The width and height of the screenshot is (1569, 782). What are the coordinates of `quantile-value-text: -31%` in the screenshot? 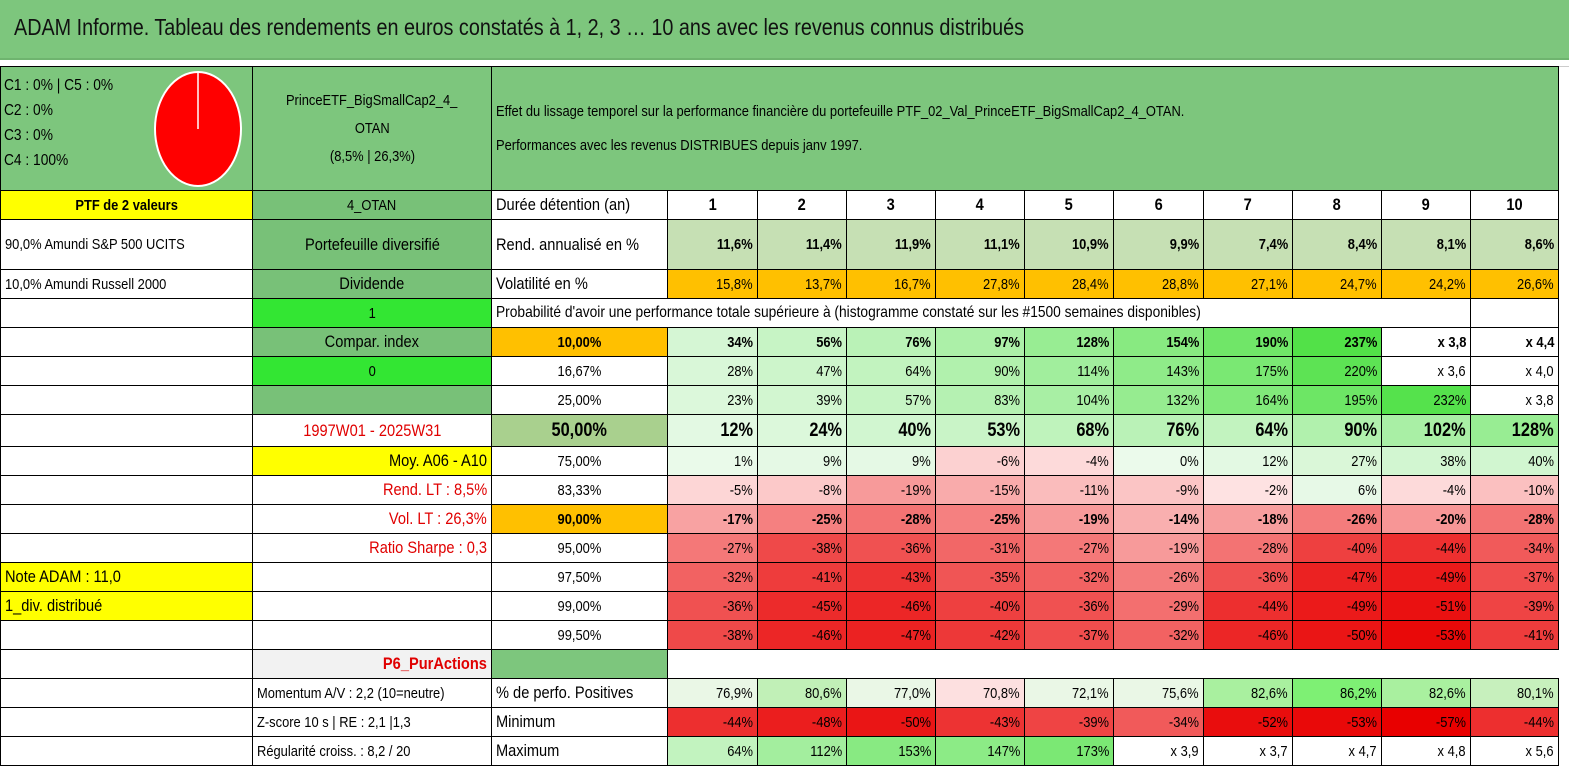 It's located at (1004, 548).